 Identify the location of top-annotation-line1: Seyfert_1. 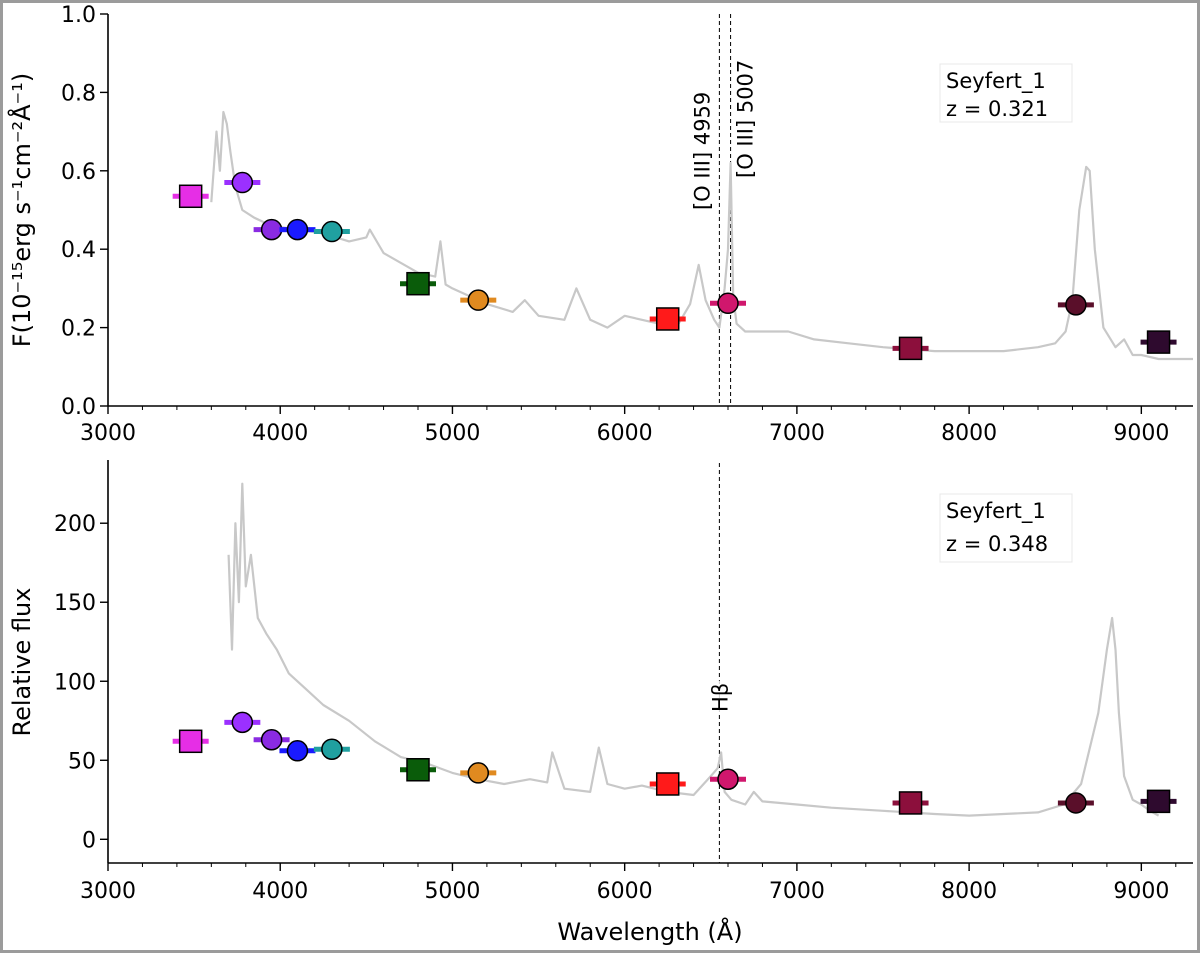
(996, 81).